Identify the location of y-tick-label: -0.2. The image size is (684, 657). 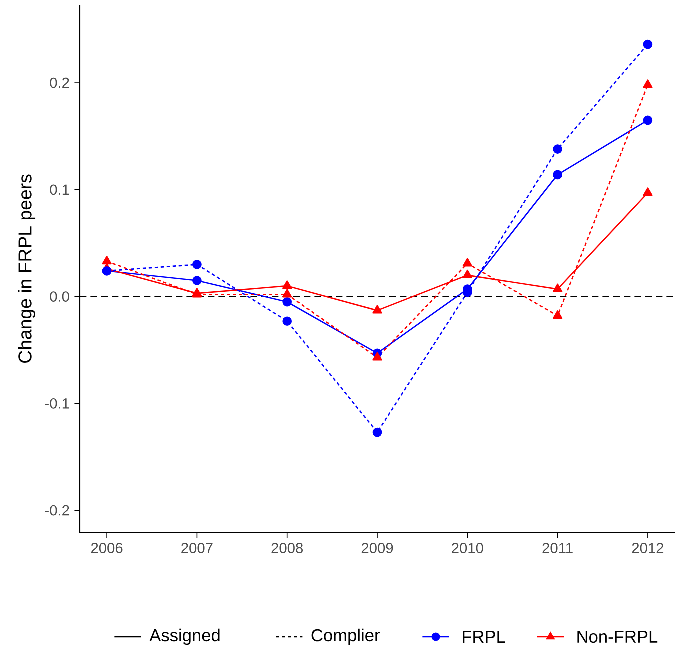
(57, 510).